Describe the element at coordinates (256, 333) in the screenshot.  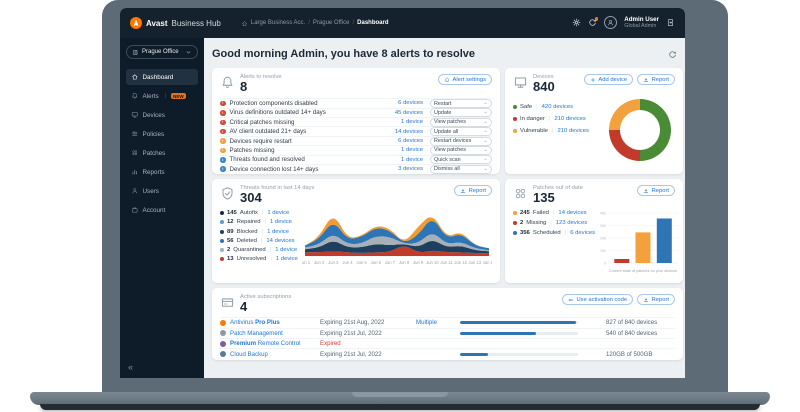
I see `subscription-name-link: Patch Management` at that location.